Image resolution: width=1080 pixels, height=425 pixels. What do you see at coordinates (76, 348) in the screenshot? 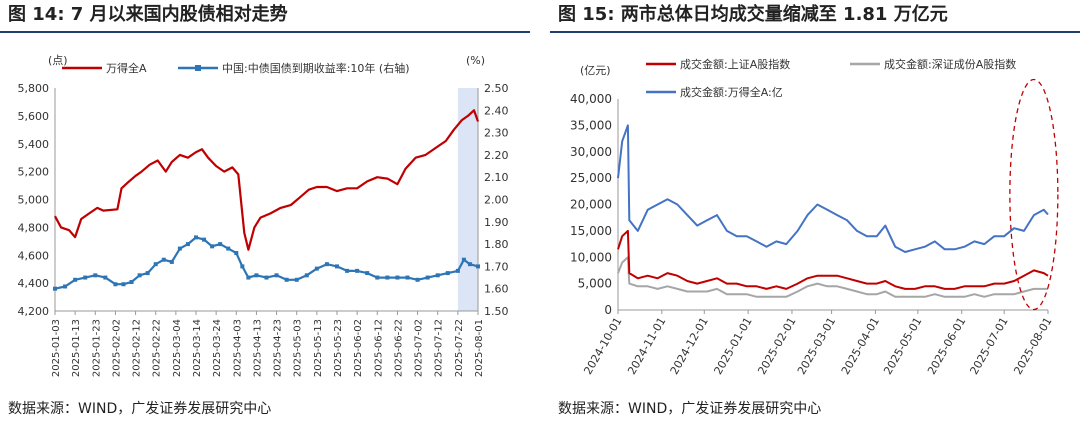
I see `x-tick-label: 2025-01-13` at bounding box center [76, 348].